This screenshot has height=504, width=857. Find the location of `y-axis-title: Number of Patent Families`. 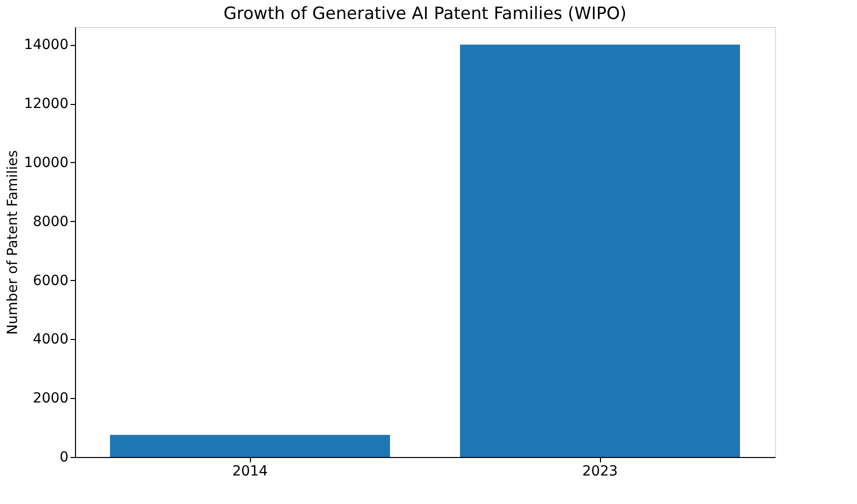

y-axis-title: Number of Patent Families is located at coordinates (12, 242).